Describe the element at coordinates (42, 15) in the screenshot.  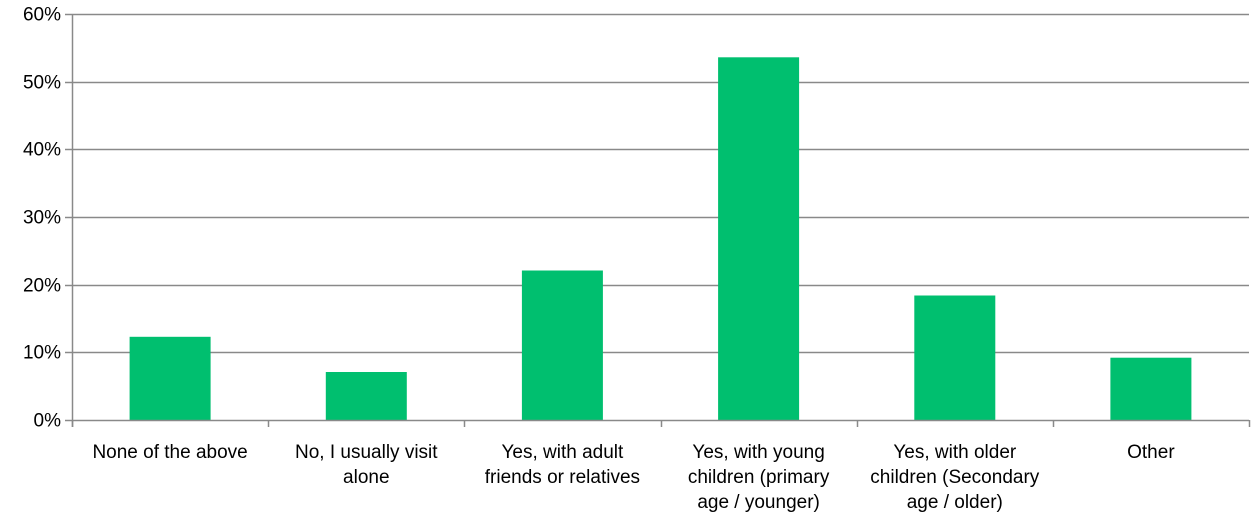
I see `y-tick-label: 60%` at that location.